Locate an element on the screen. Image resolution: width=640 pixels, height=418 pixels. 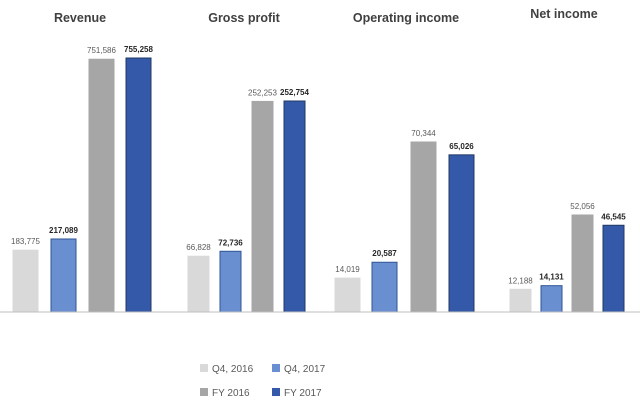
data-label: 46,545 is located at coordinates (613, 216).